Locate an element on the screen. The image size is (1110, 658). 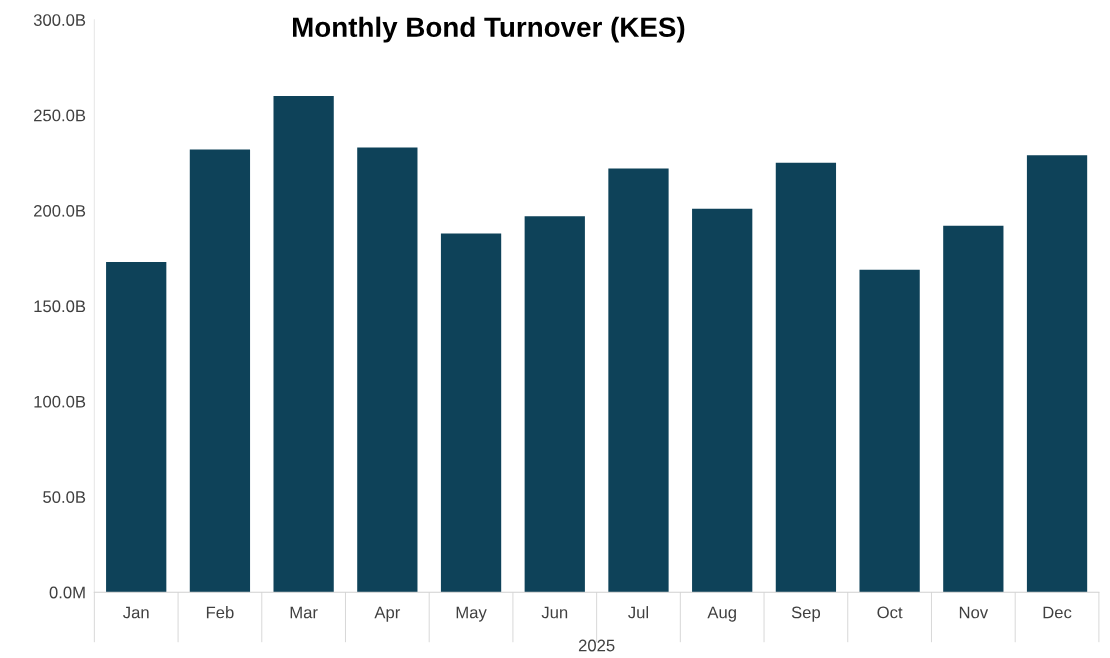
y-tick-label: 300.0B is located at coordinates (59, 20).